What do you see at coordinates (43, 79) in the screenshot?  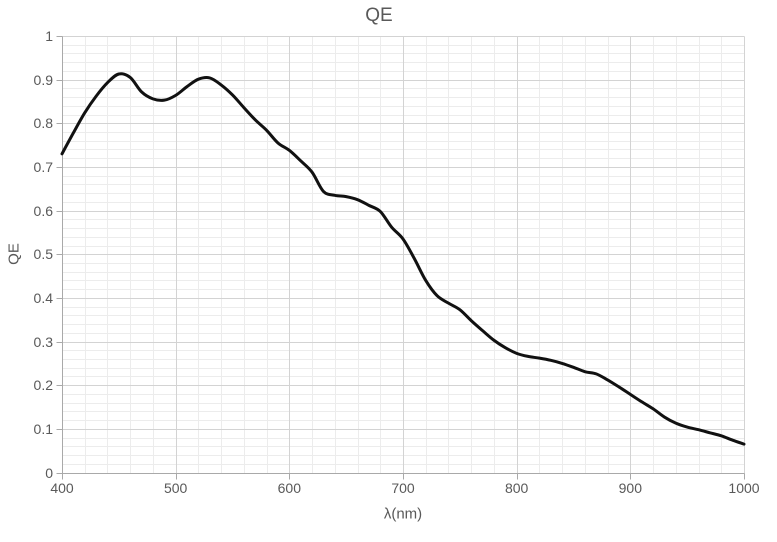 I see `y-tick-label-0.9: 0.9` at bounding box center [43, 79].